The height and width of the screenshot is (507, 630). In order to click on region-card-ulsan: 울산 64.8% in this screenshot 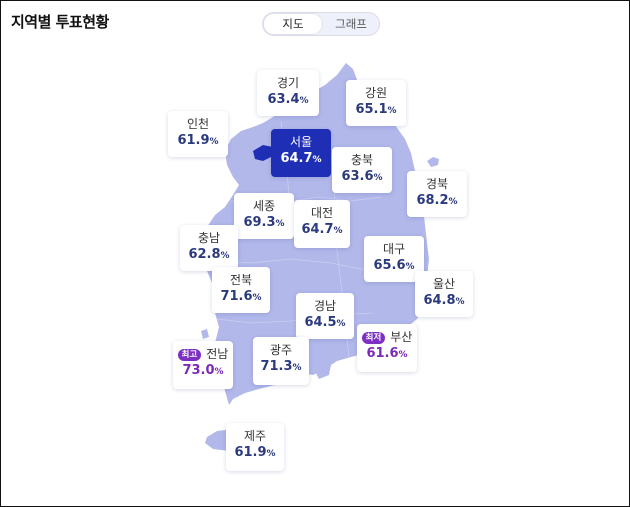, I will do `click(444, 294)`.